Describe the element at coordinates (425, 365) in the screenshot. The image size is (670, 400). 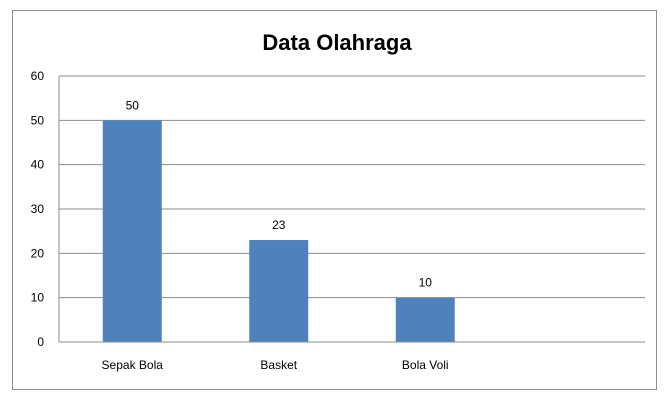
I see `x-tick-label: Bola Voli` at that location.